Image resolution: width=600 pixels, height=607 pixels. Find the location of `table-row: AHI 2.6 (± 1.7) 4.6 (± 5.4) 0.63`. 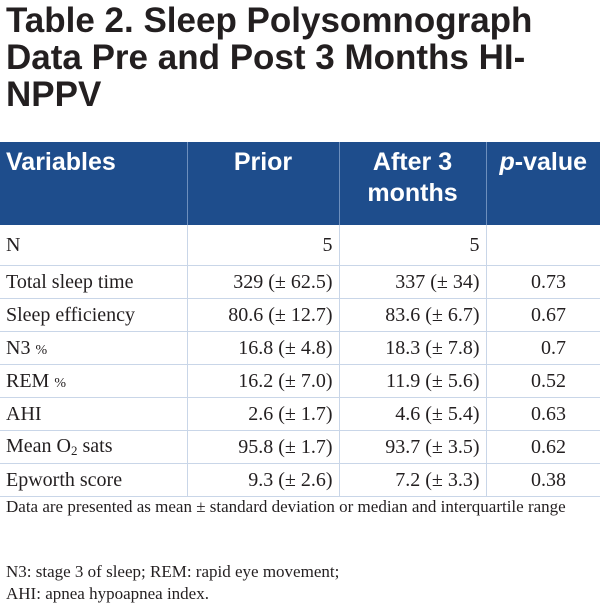

table-row: AHI 2.6 (± 1.7) 4.6 (± 5.4) 0.63 is located at coordinates (300, 414).